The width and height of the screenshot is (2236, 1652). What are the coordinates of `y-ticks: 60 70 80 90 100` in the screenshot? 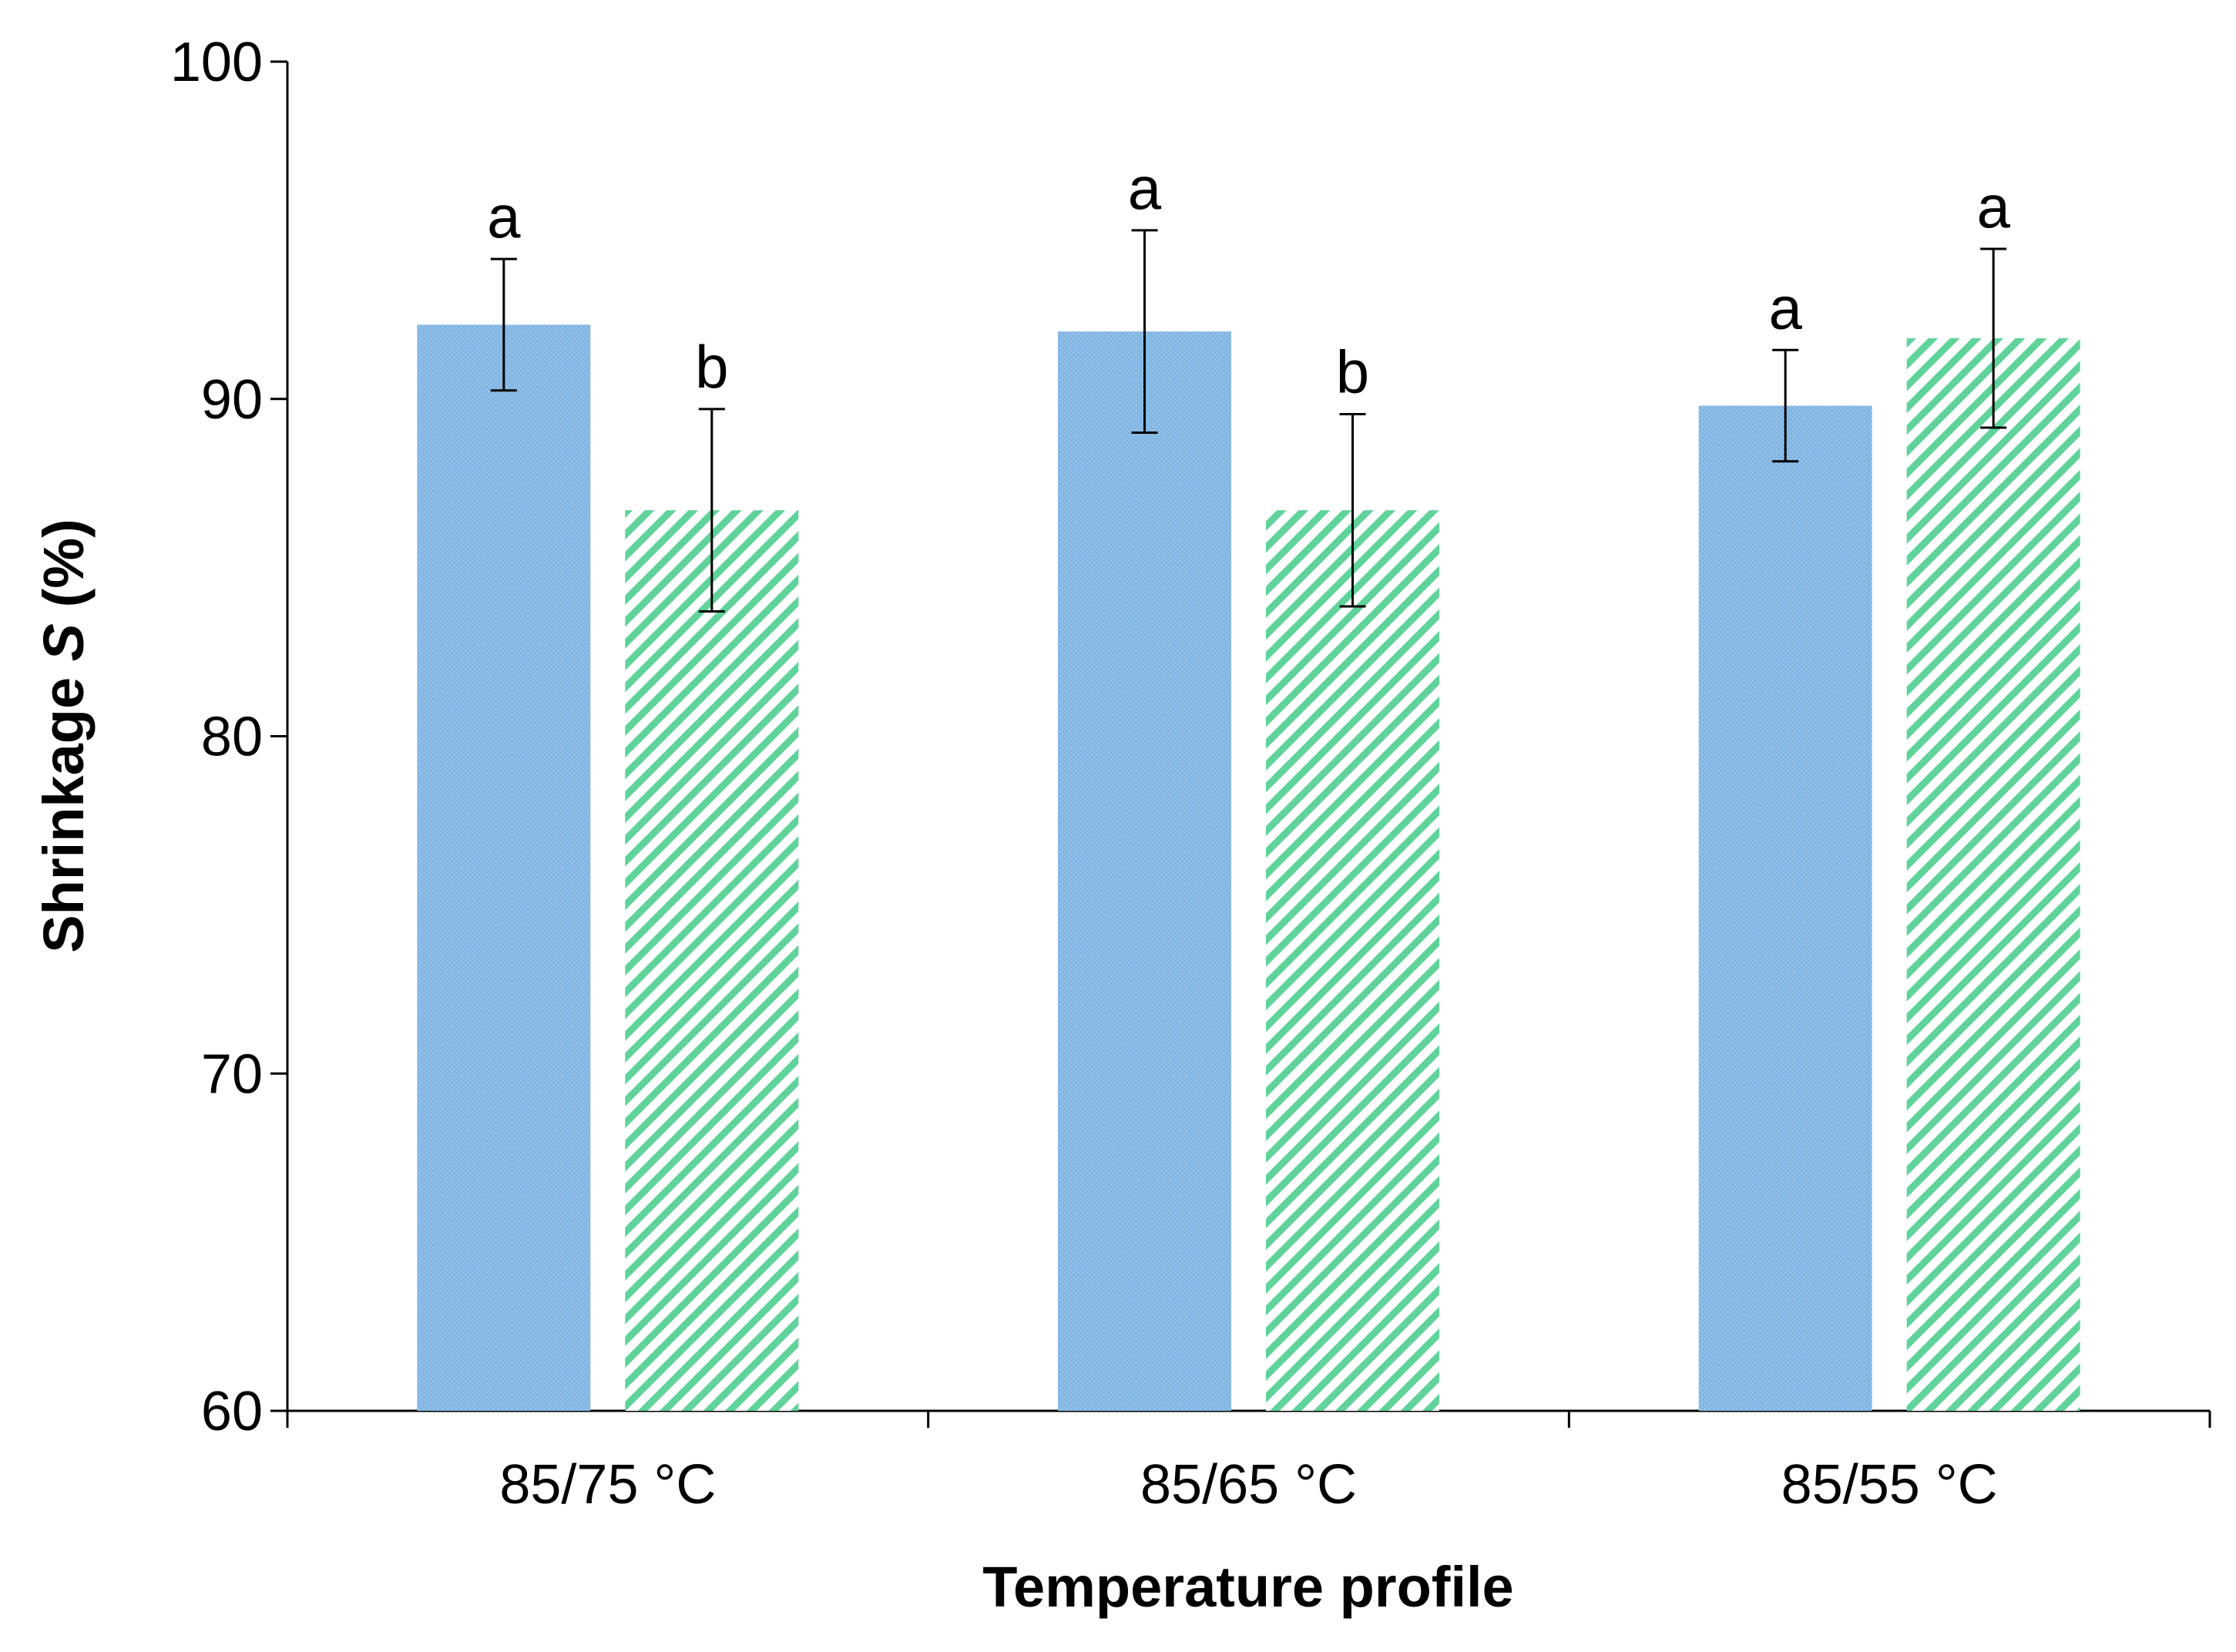 It's located at (228, 737).